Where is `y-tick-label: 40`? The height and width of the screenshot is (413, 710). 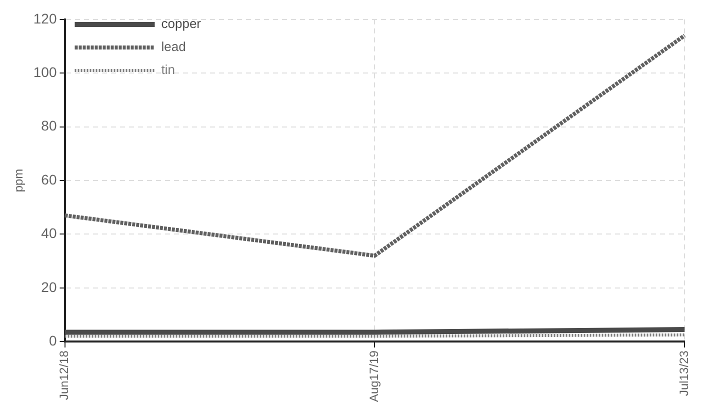 y-tick-label: 40 is located at coordinates (49, 233).